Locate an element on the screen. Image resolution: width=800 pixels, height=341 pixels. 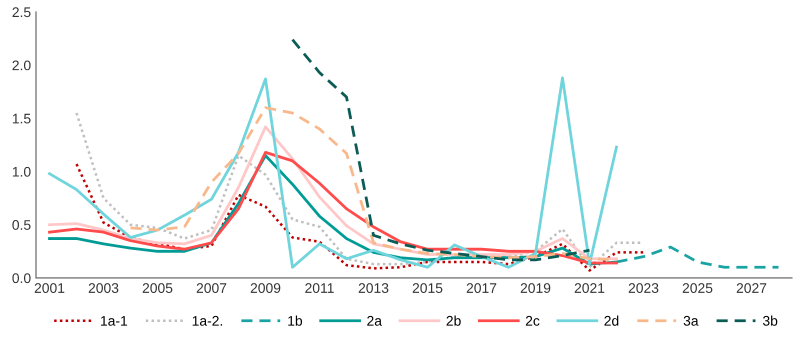
x-tick-label: 2011 is located at coordinates (319, 288).